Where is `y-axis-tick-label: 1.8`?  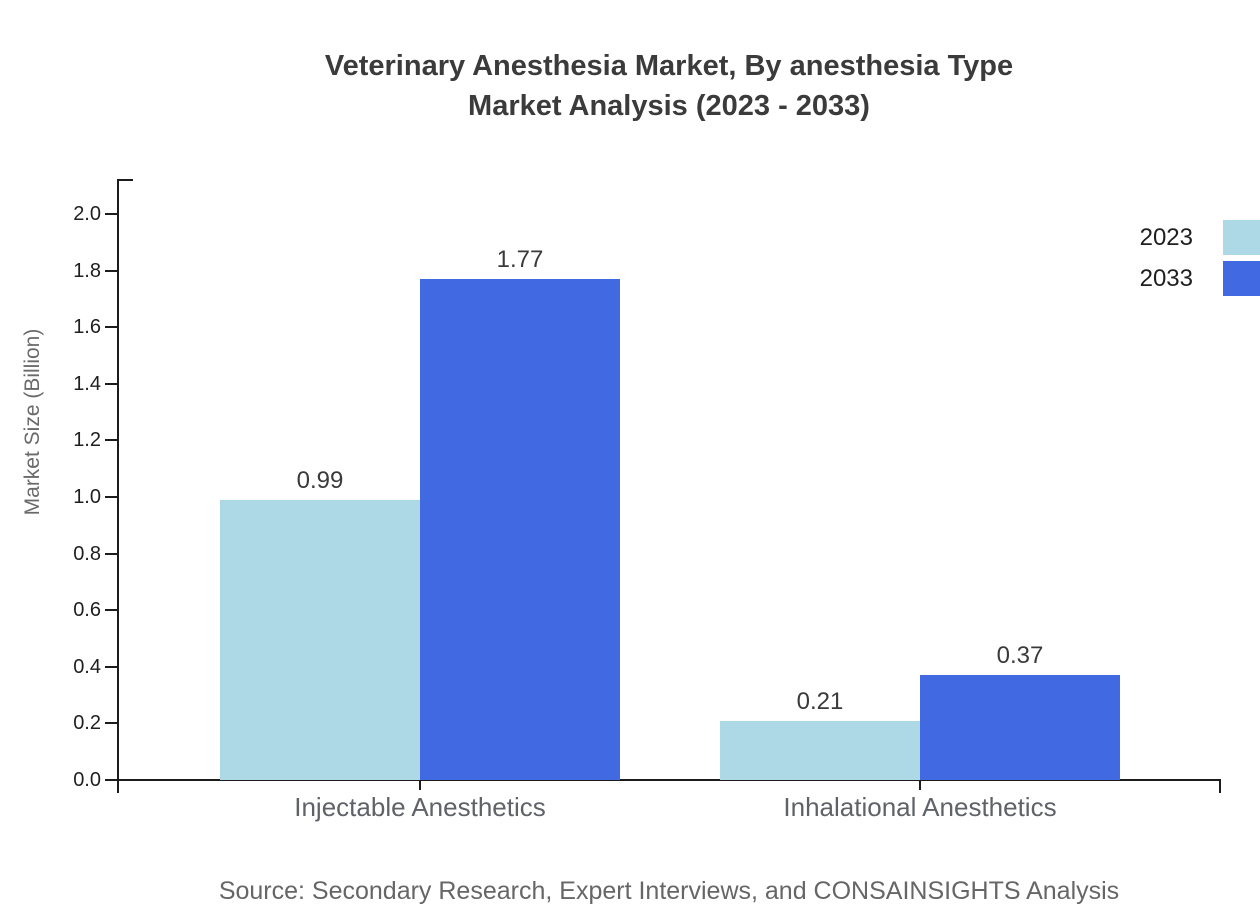
y-axis-tick-label: 1.8 is located at coordinates (87, 270).